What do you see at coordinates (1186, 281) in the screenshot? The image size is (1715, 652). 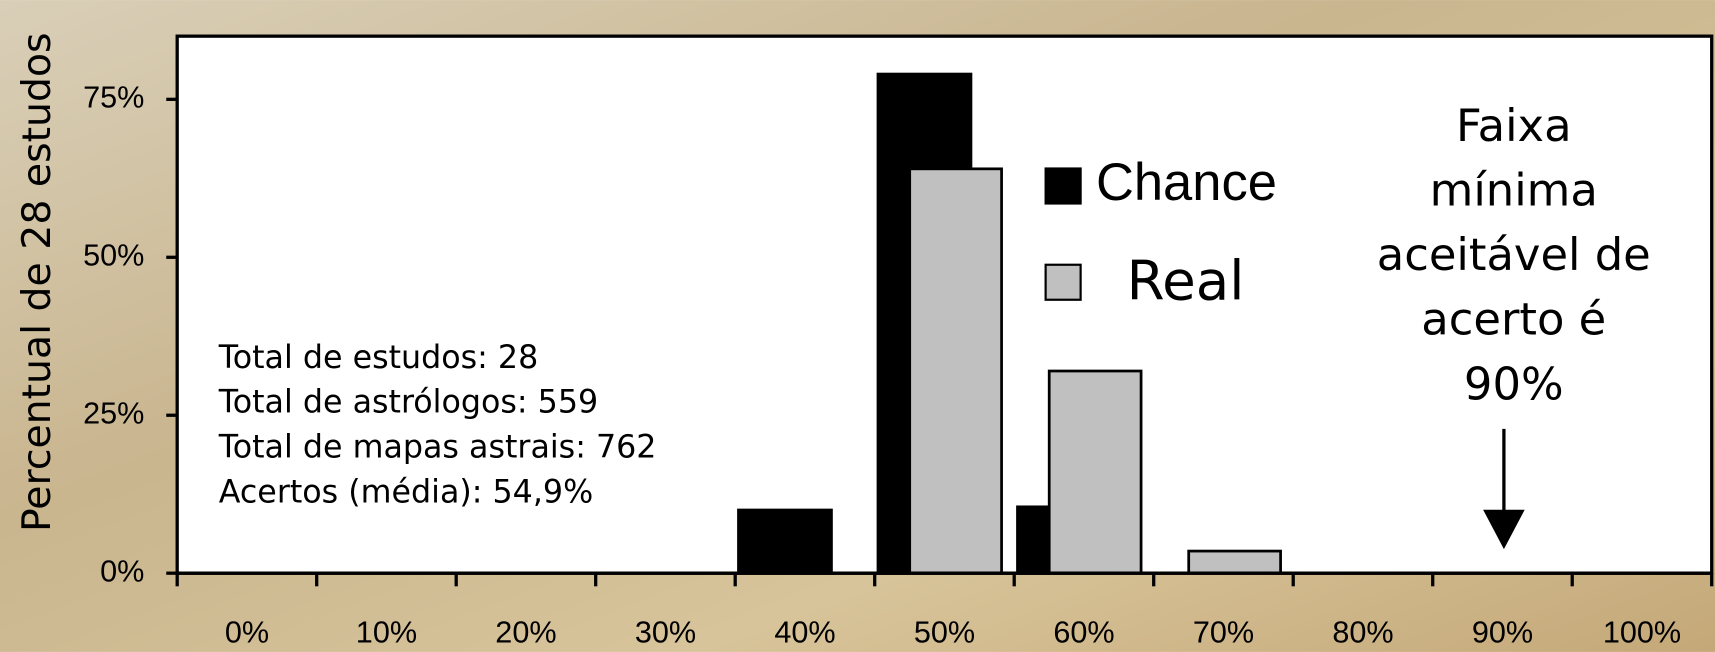 I see `legend-label: Real` at bounding box center [1186, 281].